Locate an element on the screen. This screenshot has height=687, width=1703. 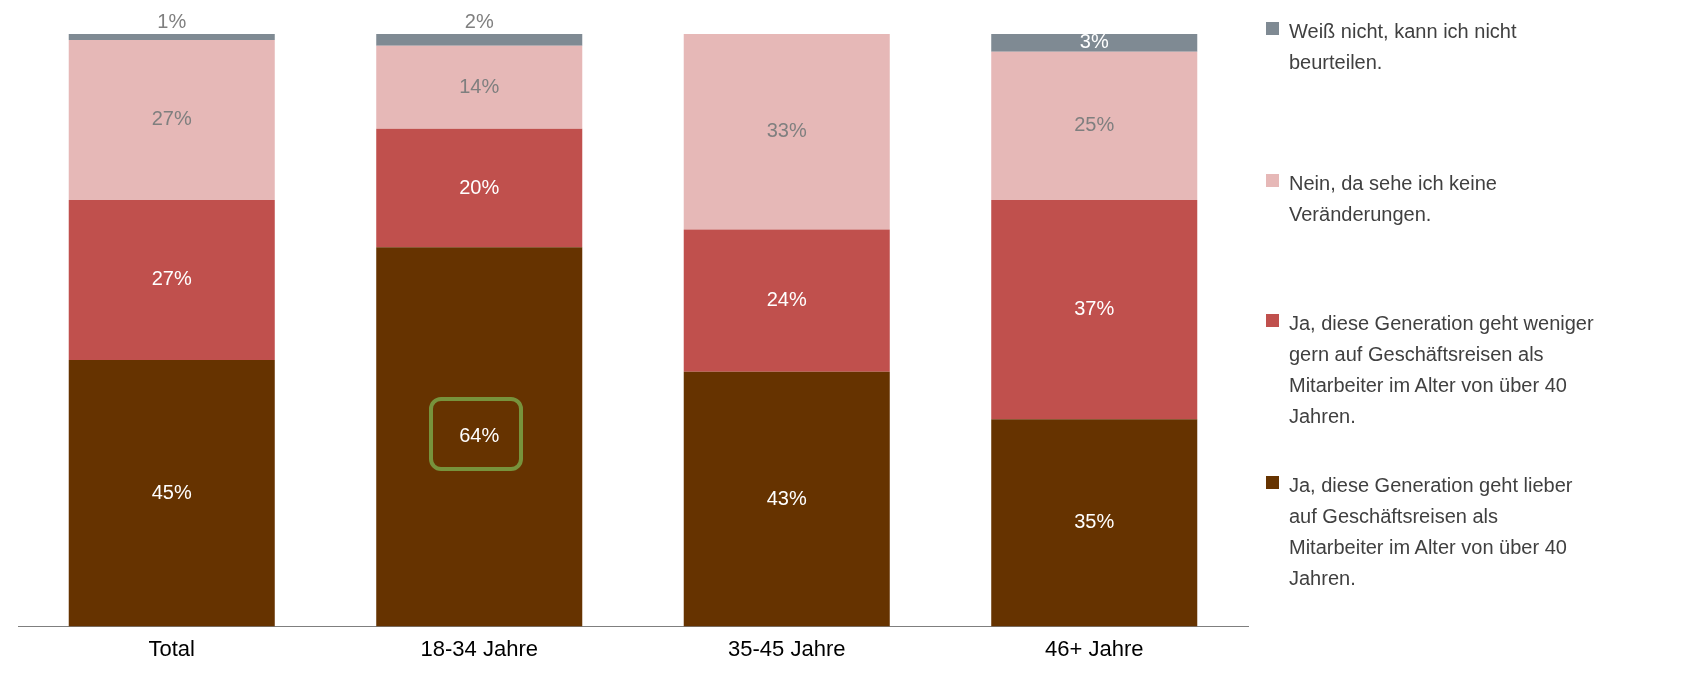
data-label: 25% is located at coordinates (1094, 124).